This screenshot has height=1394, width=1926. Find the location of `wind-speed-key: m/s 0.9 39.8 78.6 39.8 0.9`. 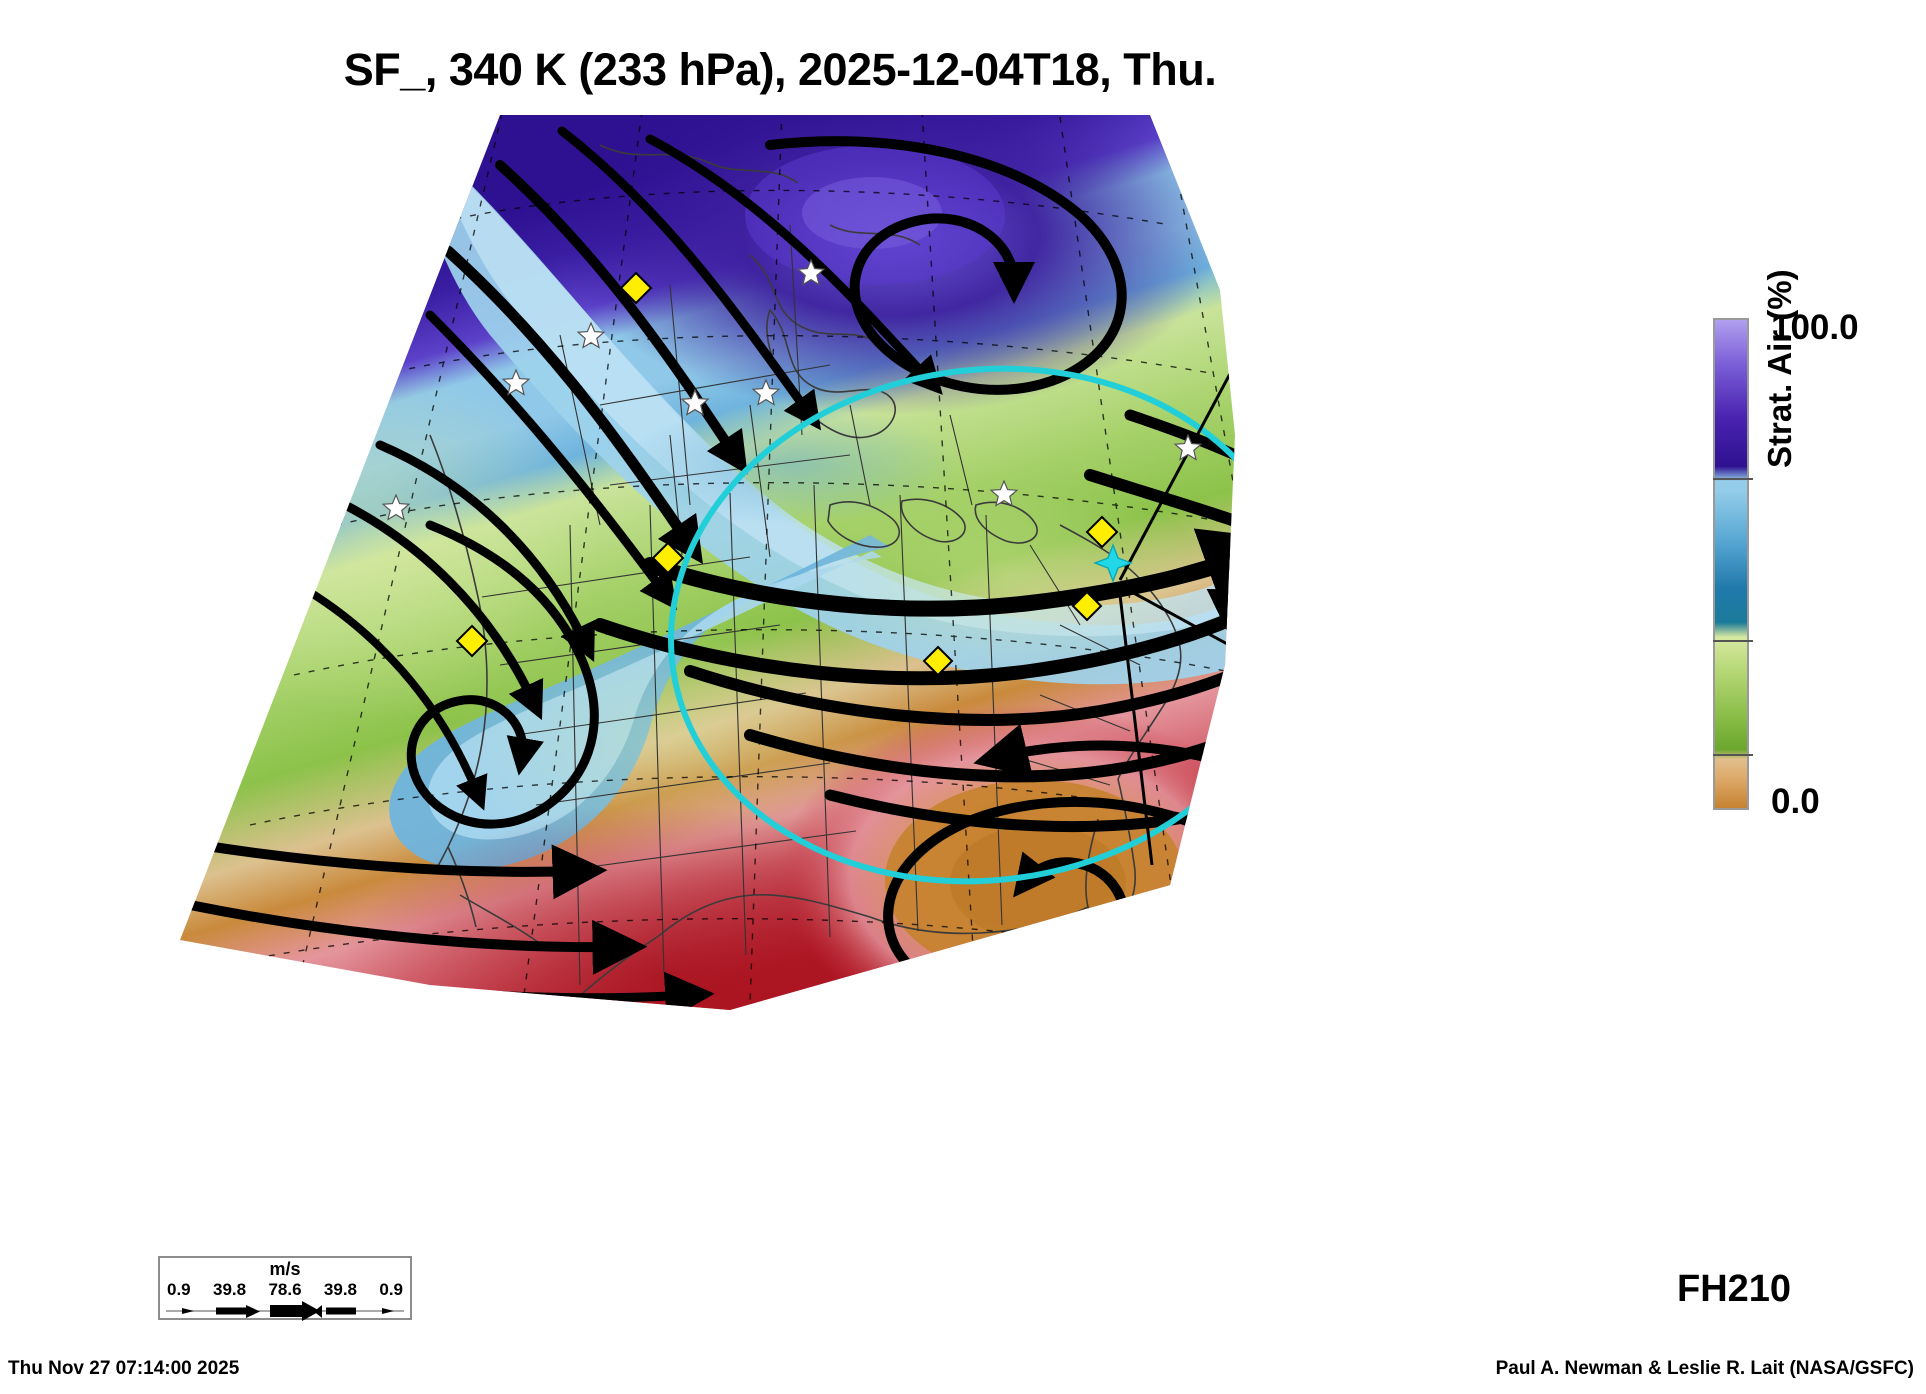

wind-speed-key: m/s 0.9 39.8 78.6 39.8 0.9 is located at coordinates (285, 1289).